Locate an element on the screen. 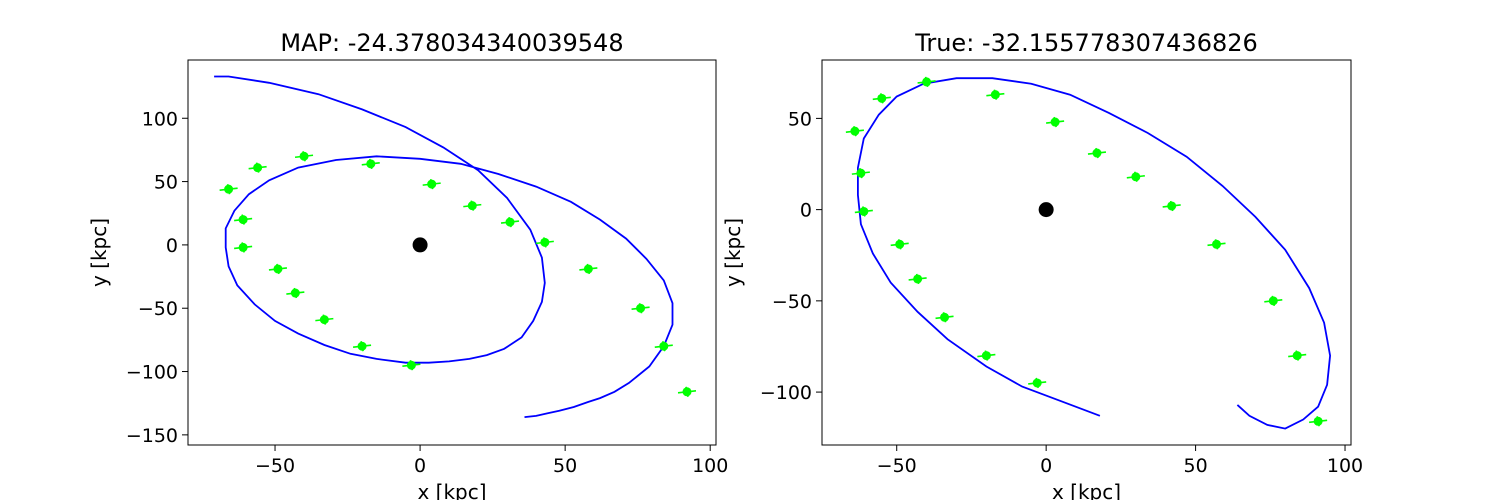  y-tick-label: −150 is located at coordinates (152, 436).